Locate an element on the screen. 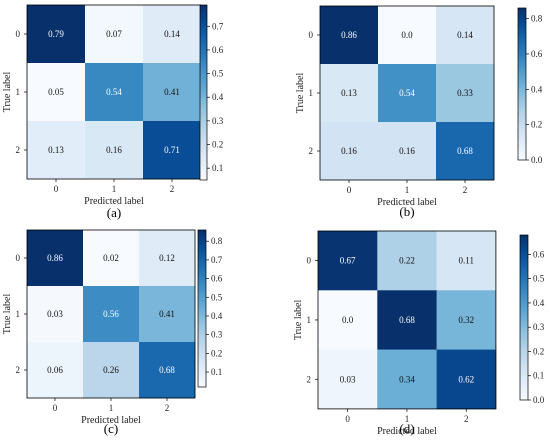 This screenshot has height=446, width=550. panel-label: (a) is located at coordinates (114, 212).